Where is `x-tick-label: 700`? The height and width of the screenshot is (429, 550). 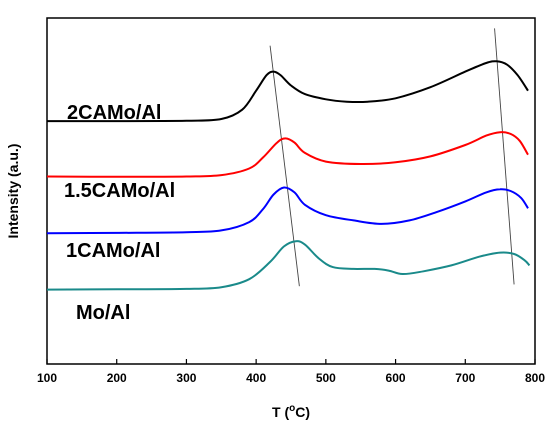
x-tick-label: 700 is located at coordinates (465, 378).